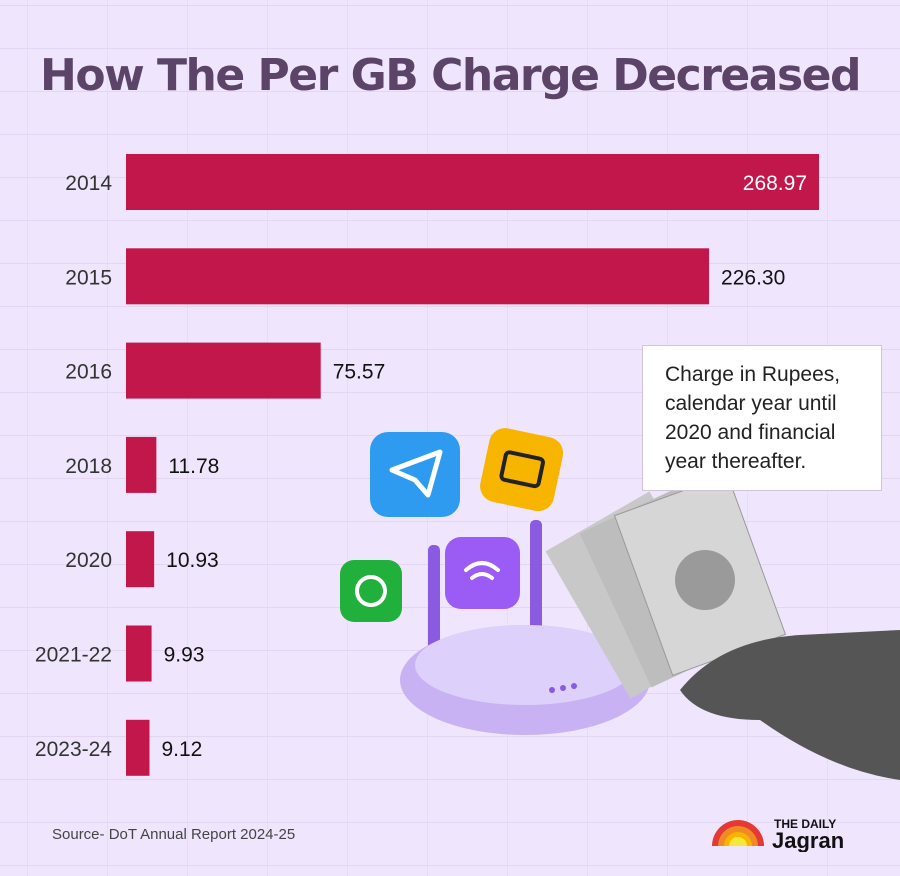 The width and height of the screenshot is (900, 876). What do you see at coordinates (775, 183) in the screenshot?
I see `value-label: 268.97` at bounding box center [775, 183].